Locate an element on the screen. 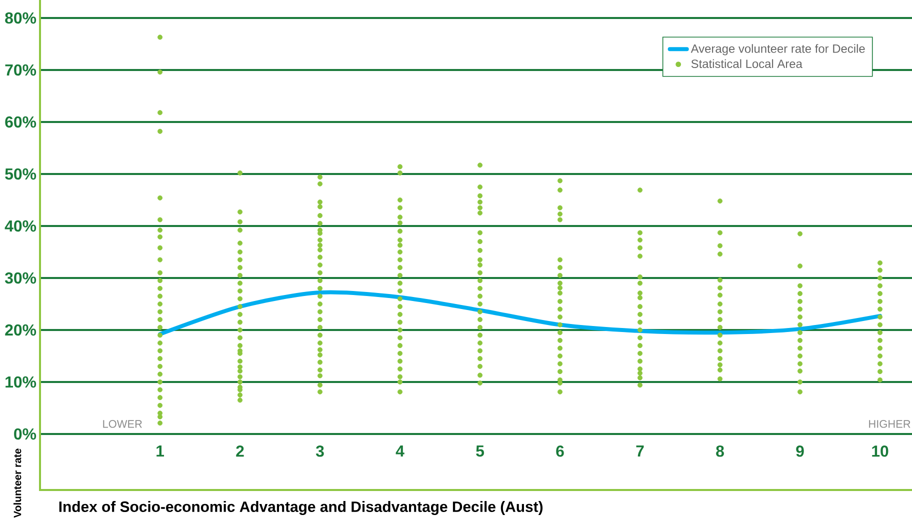 This screenshot has width=912, height=523. annotation: LOWER is located at coordinates (122, 424).